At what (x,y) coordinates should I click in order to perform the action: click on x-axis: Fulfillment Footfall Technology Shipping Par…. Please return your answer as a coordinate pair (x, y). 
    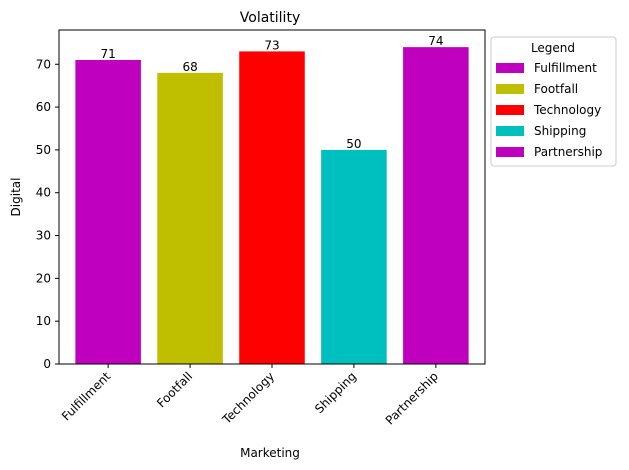
    Looking at the image, I should click on (250, 396).